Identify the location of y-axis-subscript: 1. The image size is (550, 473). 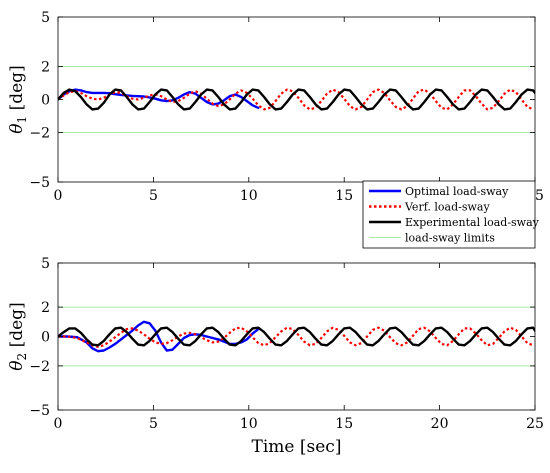
(22, 120).